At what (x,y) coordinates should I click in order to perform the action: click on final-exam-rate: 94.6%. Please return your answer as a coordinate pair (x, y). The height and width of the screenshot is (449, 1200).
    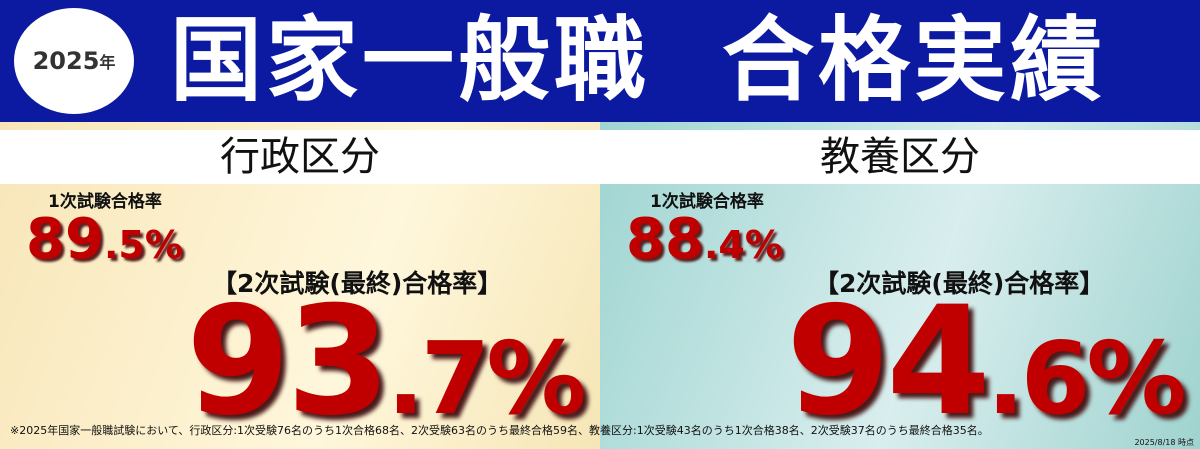
    Looking at the image, I should click on (986, 362).